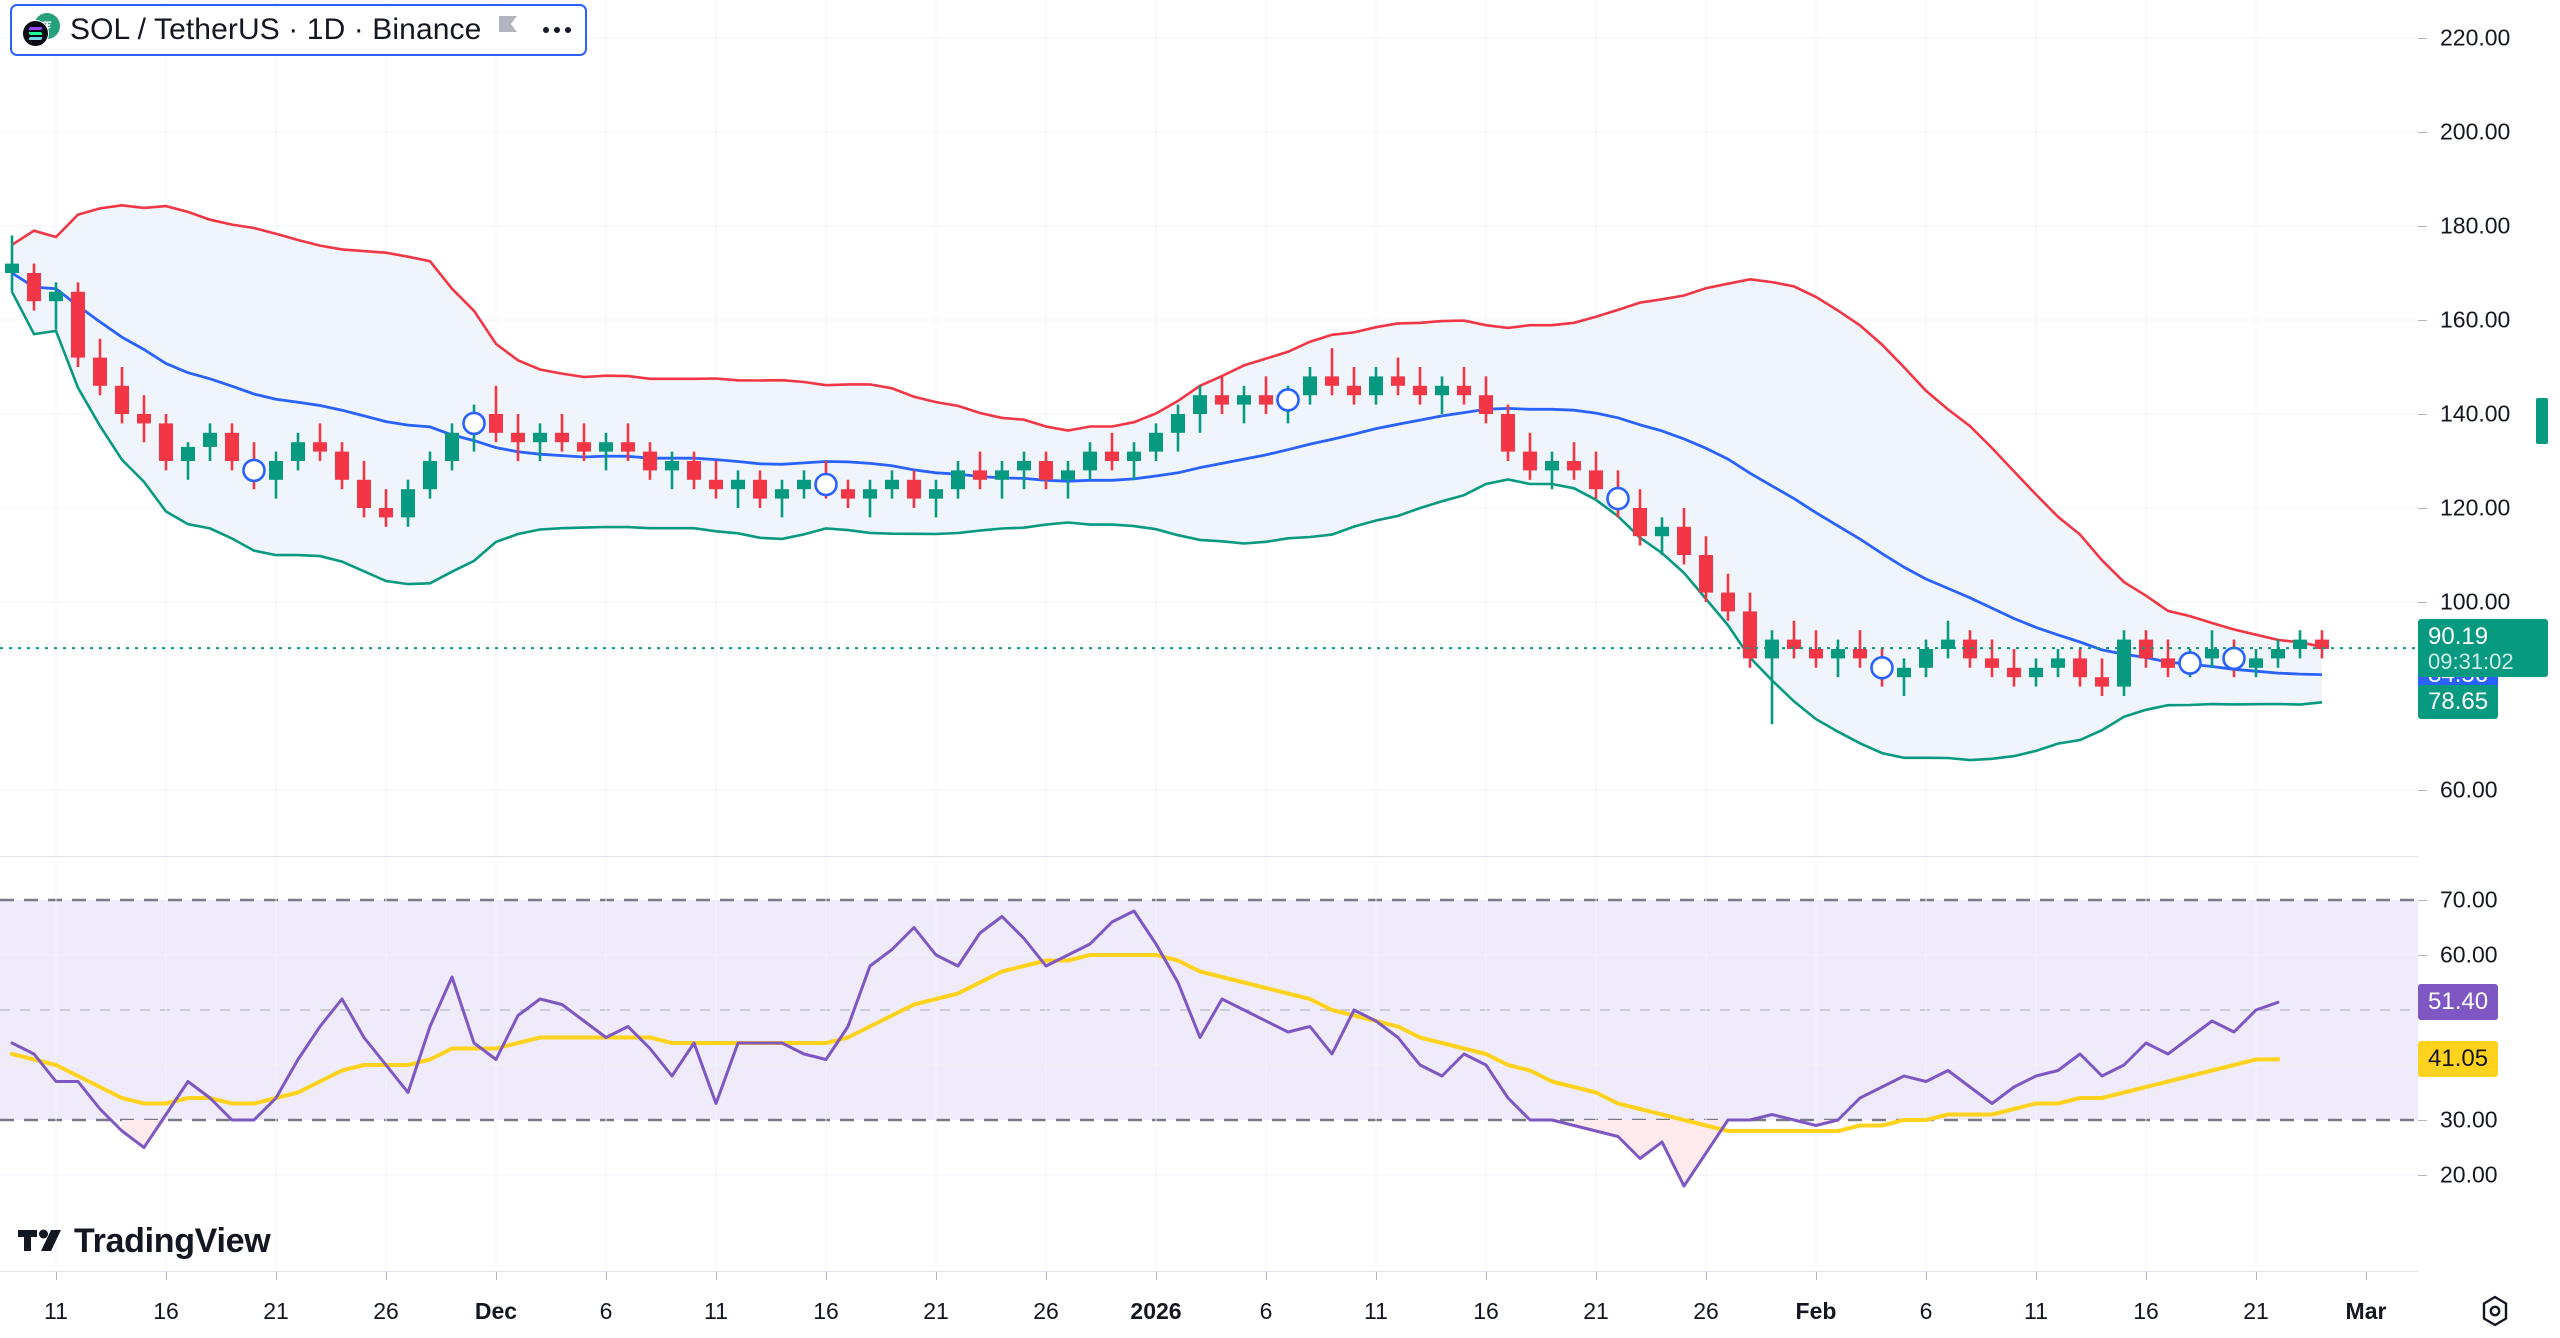  Describe the element at coordinates (2495, 1311) in the screenshot. I see `chart-settings-icon` at that location.